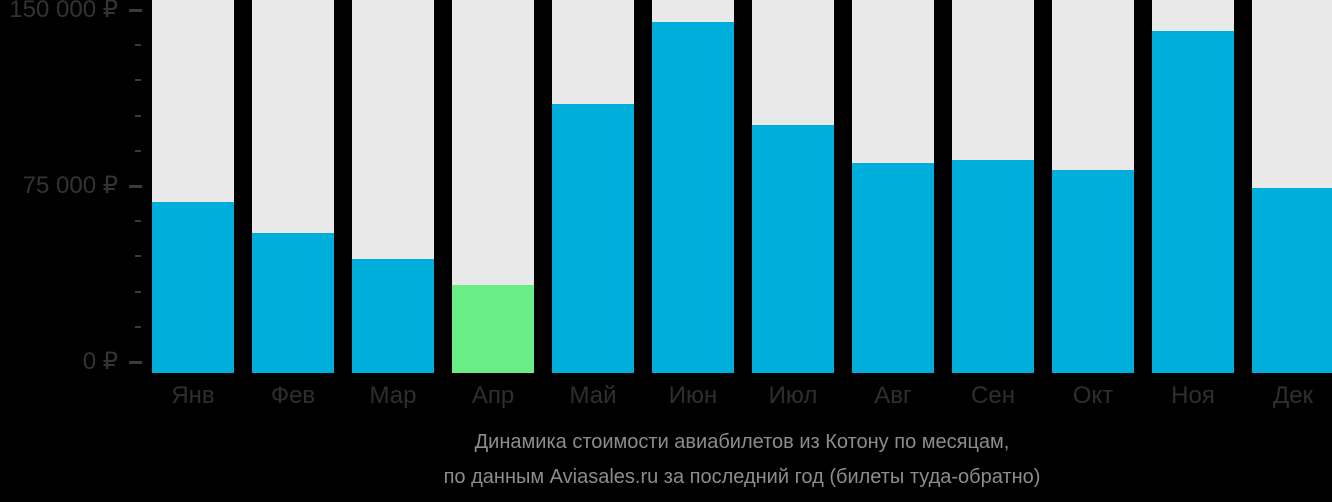  Describe the element at coordinates (993, 395) in the screenshot. I see `x-tick-label: Сен` at that location.